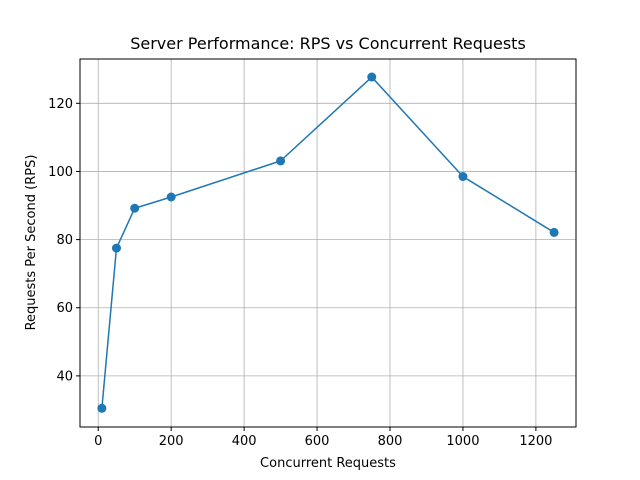  I want to click on y-tick-label: 80, so click(64, 240).